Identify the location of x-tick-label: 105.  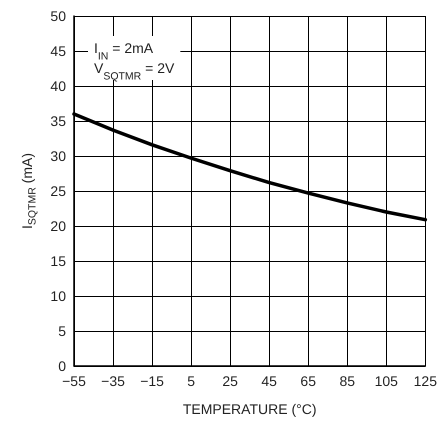
(386, 381).